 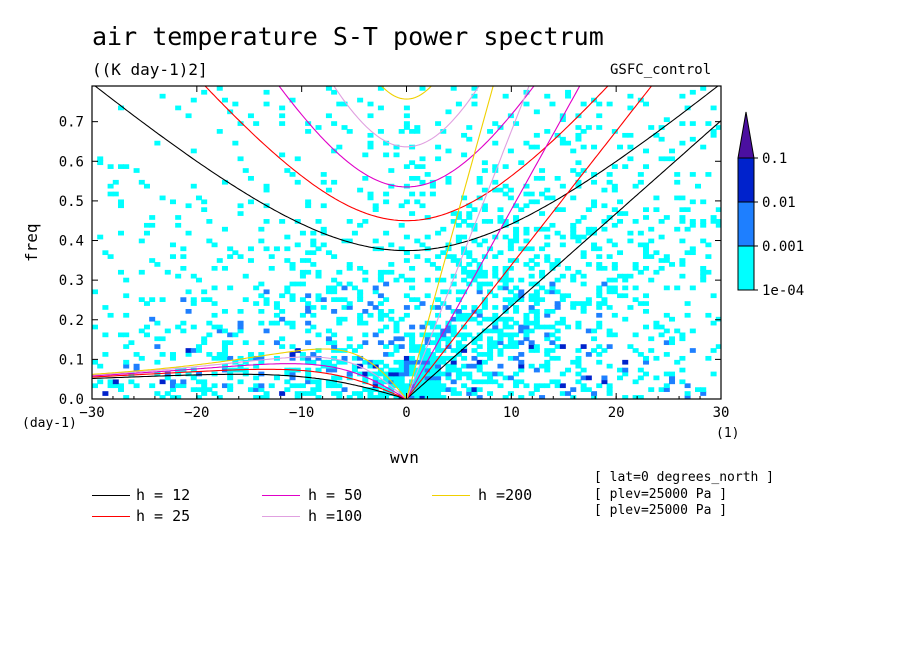 What do you see at coordinates (348, 36) in the screenshot?
I see `chart-title: air temperature S-T power spectrum` at bounding box center [348, 36].